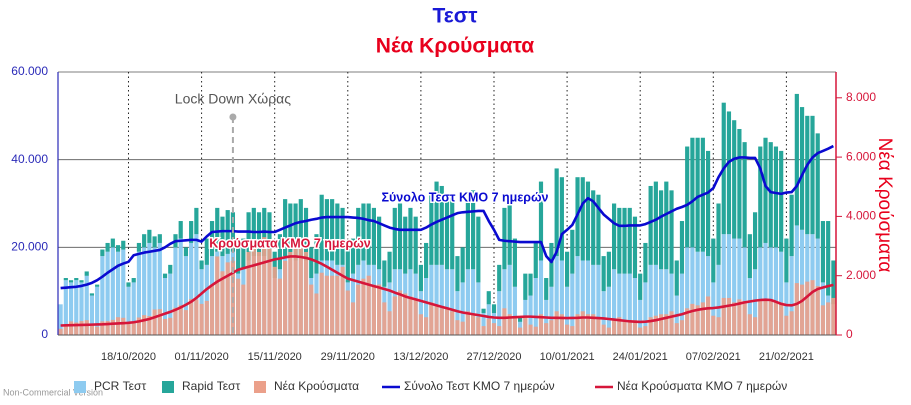 The height and width of the screenshot is (405, 911). Describe the element at coordinates (464, 197) in the screenshot. I see `annotation: Σύνολο Τεστ ΚΜΟ 7 ημερών` at that location.